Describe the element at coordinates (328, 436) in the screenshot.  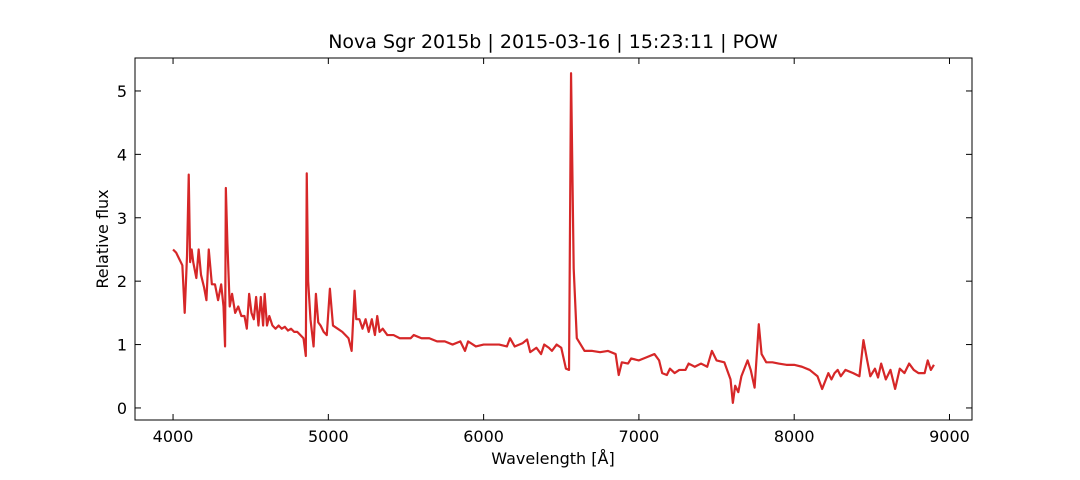
I see `x-tick-label: 5000` at that location.